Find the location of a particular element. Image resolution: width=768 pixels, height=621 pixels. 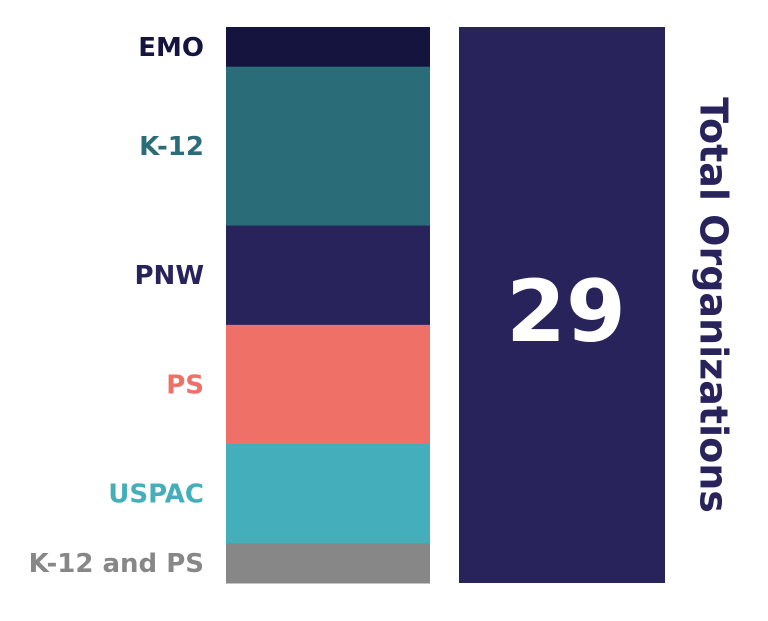

category-label-emo: EMO is located at coordinates (171, 48).